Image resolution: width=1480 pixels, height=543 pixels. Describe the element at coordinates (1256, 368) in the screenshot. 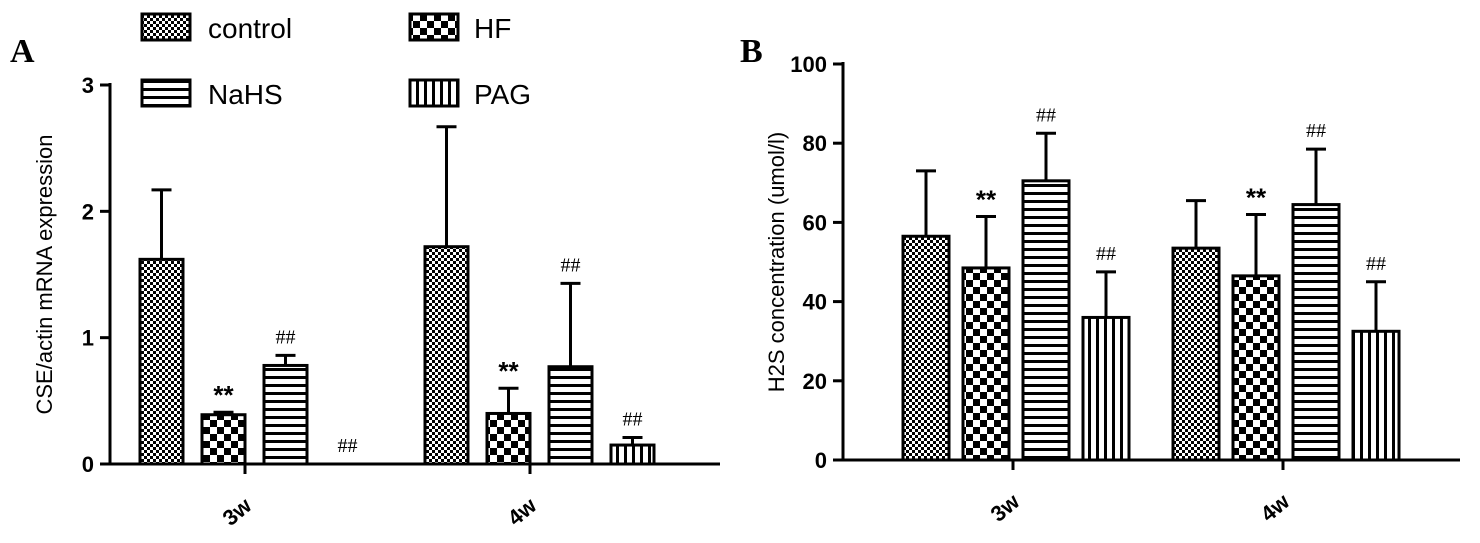

I see `panel-b-bar-hf-4w` at that location.